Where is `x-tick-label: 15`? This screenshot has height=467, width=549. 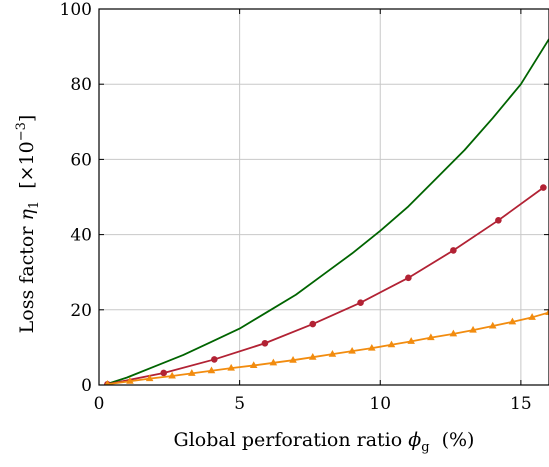 x-tick-label: 15 is located at coordinates (521, 404).